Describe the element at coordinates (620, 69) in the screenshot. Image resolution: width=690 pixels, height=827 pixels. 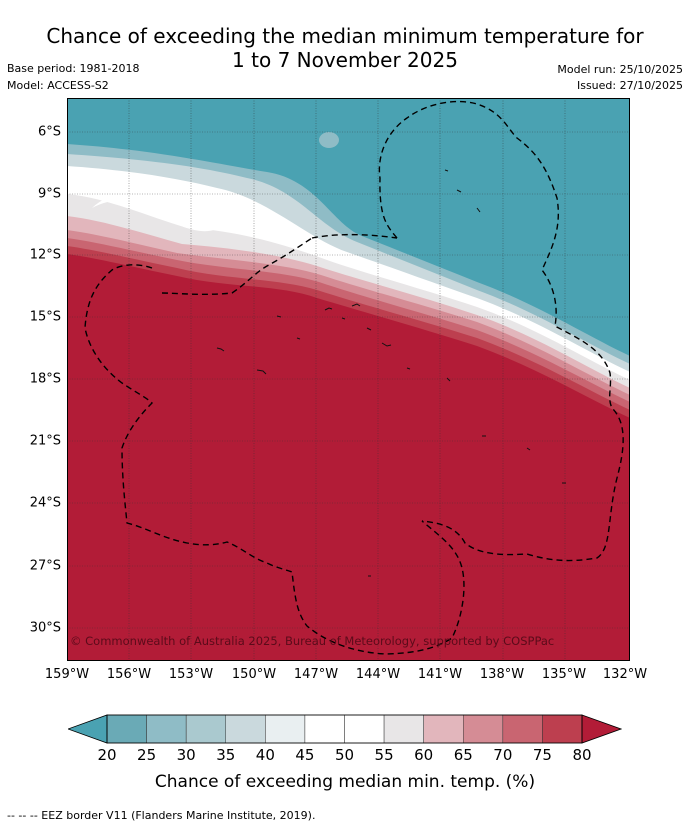
I see `model-run: Model run: 25/10/2025` at that location.